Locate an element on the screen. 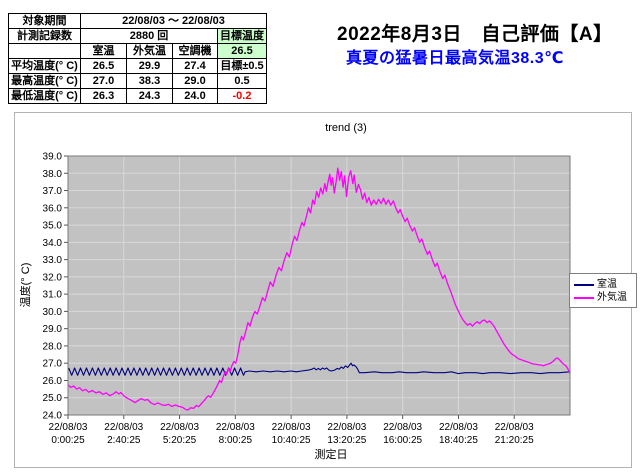 This screenshot has height=473, width=640. svg-text: 34.0 is located at coordinates (53, 243).